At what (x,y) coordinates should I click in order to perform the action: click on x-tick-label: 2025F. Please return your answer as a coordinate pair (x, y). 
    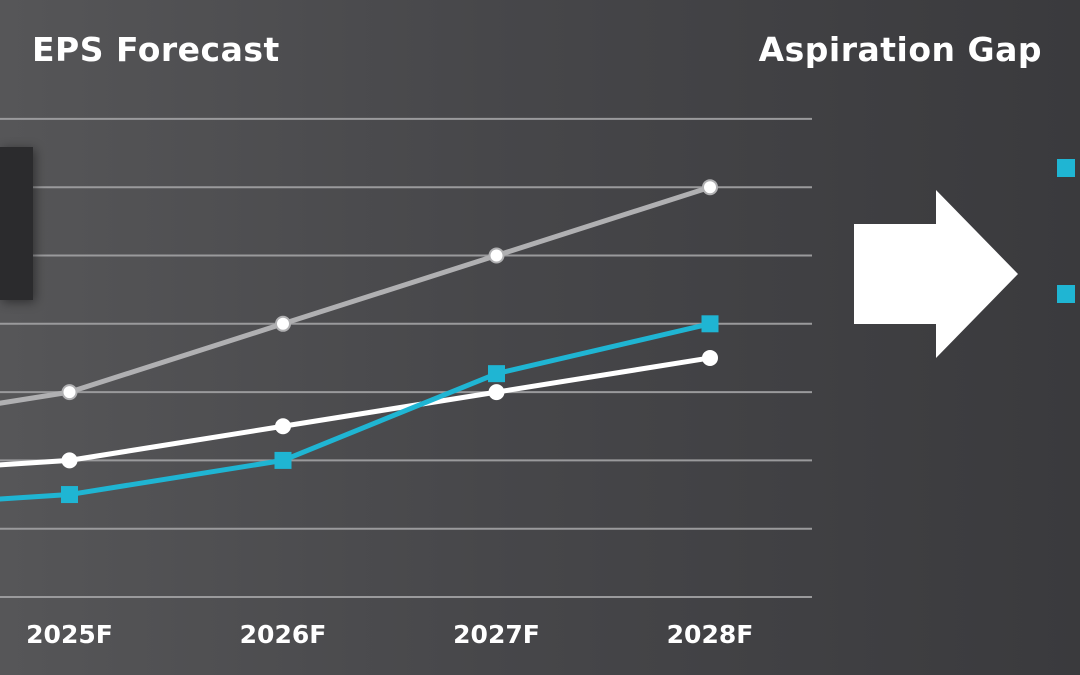
    Looking at the image, I should click on (69, 634).